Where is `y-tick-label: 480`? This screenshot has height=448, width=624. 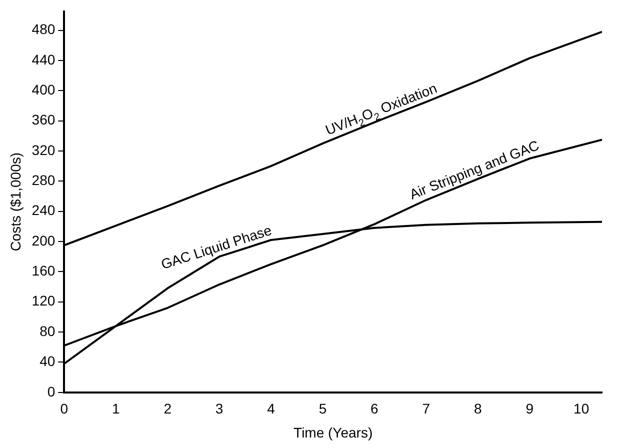
y-tick-label: 480 is located at coordinates (44, 29).